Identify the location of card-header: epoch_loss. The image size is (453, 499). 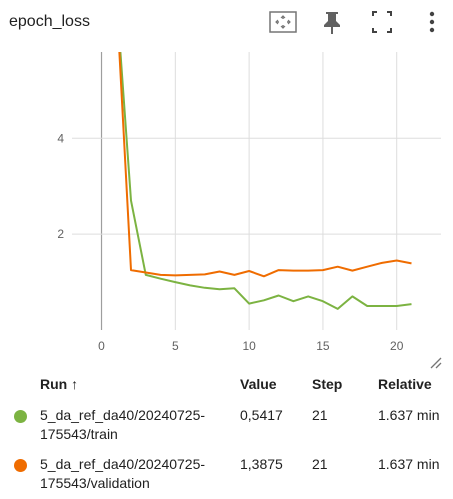
(226, 24).